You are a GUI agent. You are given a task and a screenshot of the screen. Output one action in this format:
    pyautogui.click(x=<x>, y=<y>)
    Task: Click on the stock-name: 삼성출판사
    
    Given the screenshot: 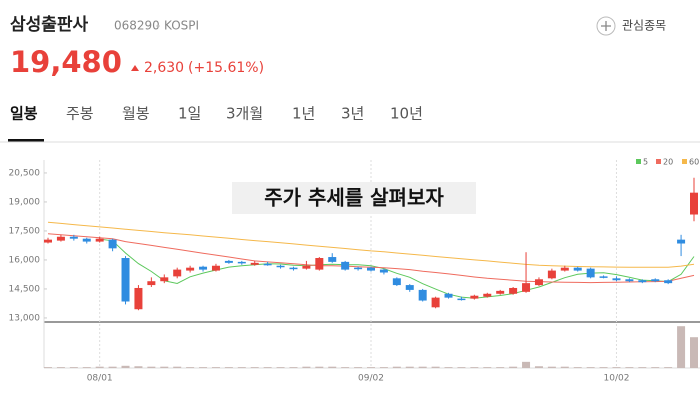 What is the action you would take?
    pyautogui.click(x=49, y=25)
    